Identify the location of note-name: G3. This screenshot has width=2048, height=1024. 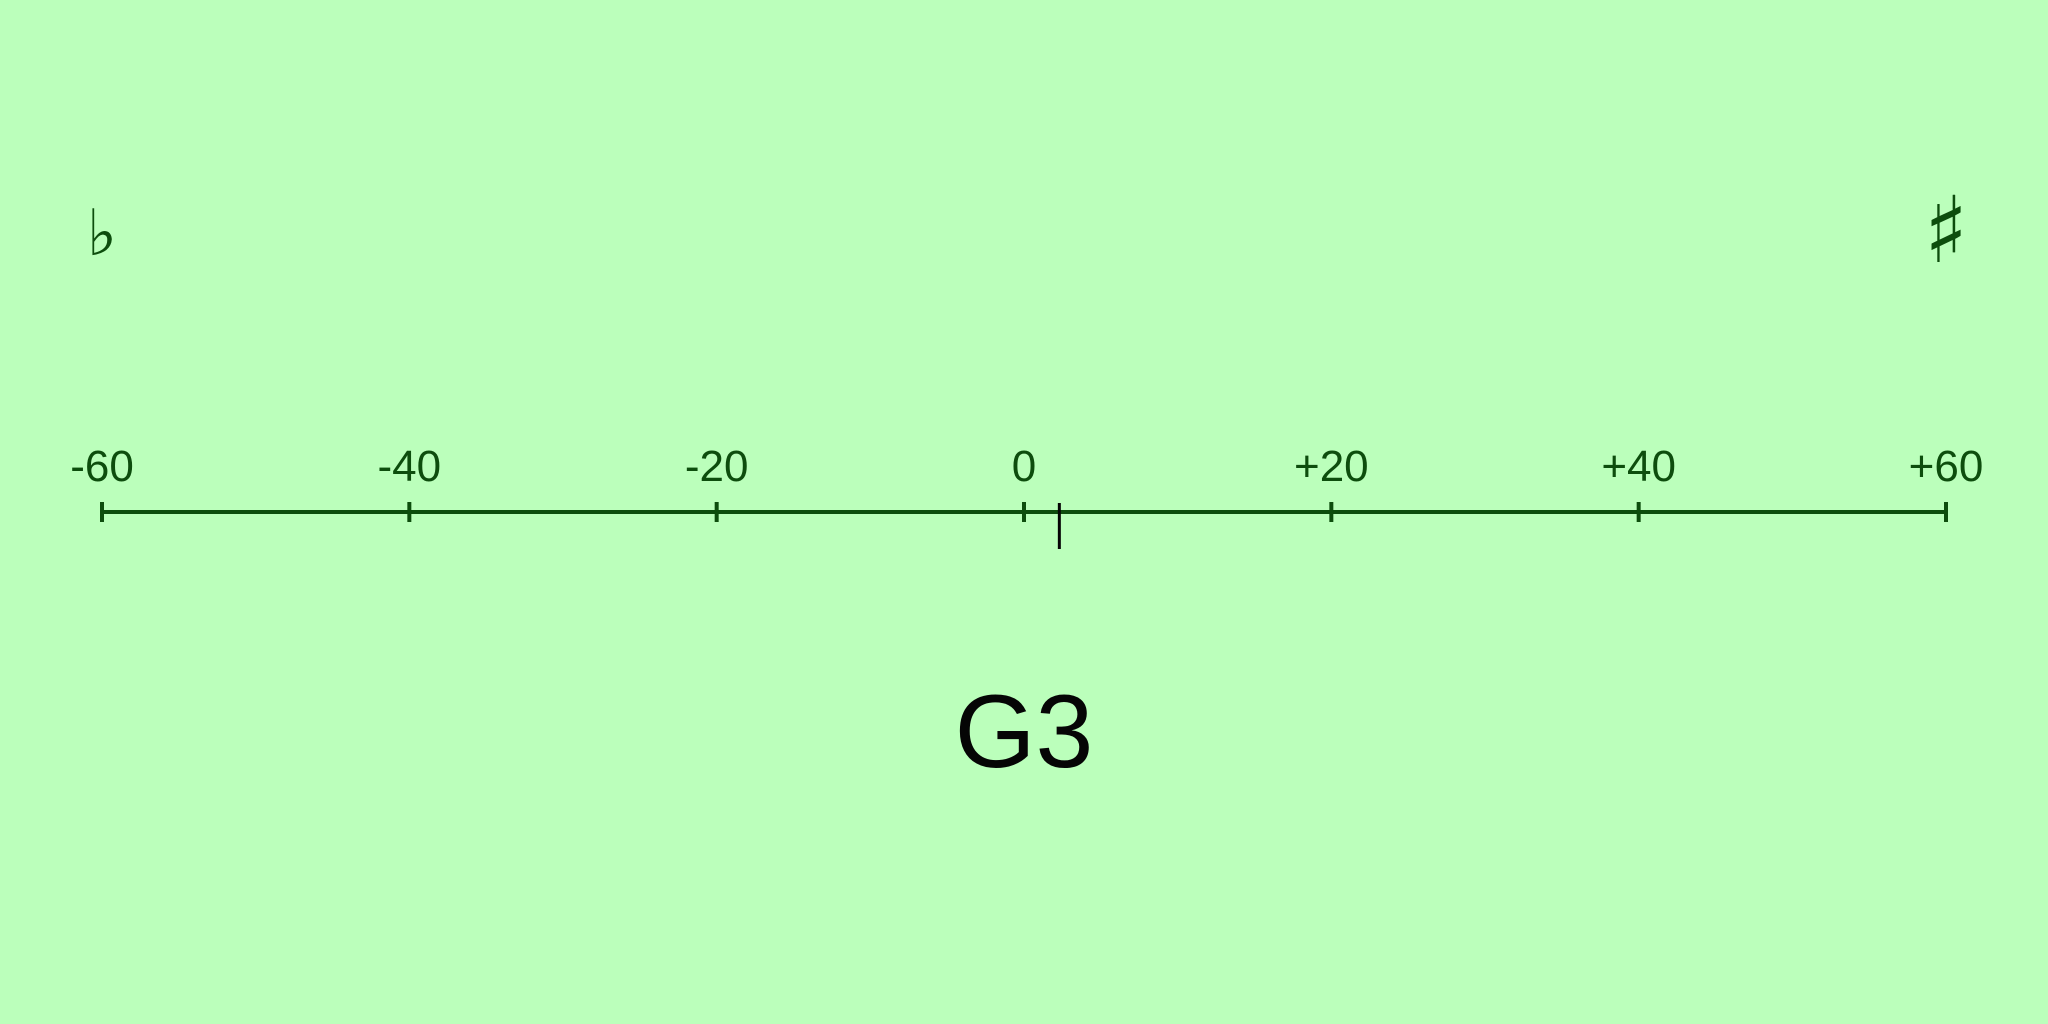
(1024, 732).